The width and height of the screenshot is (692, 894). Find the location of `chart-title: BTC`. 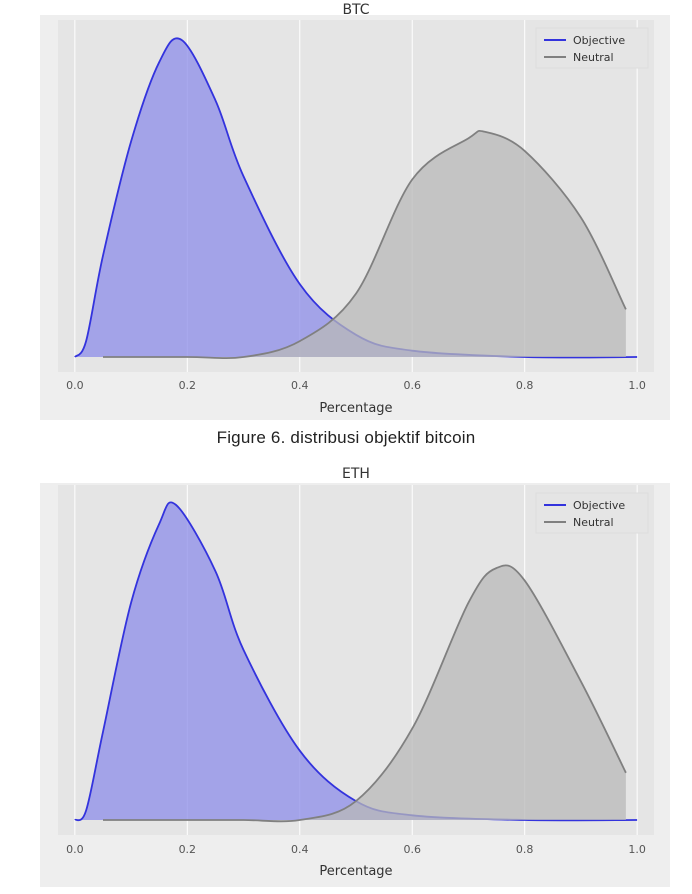

chart-title: BTC is located at coordinates (355, 10).